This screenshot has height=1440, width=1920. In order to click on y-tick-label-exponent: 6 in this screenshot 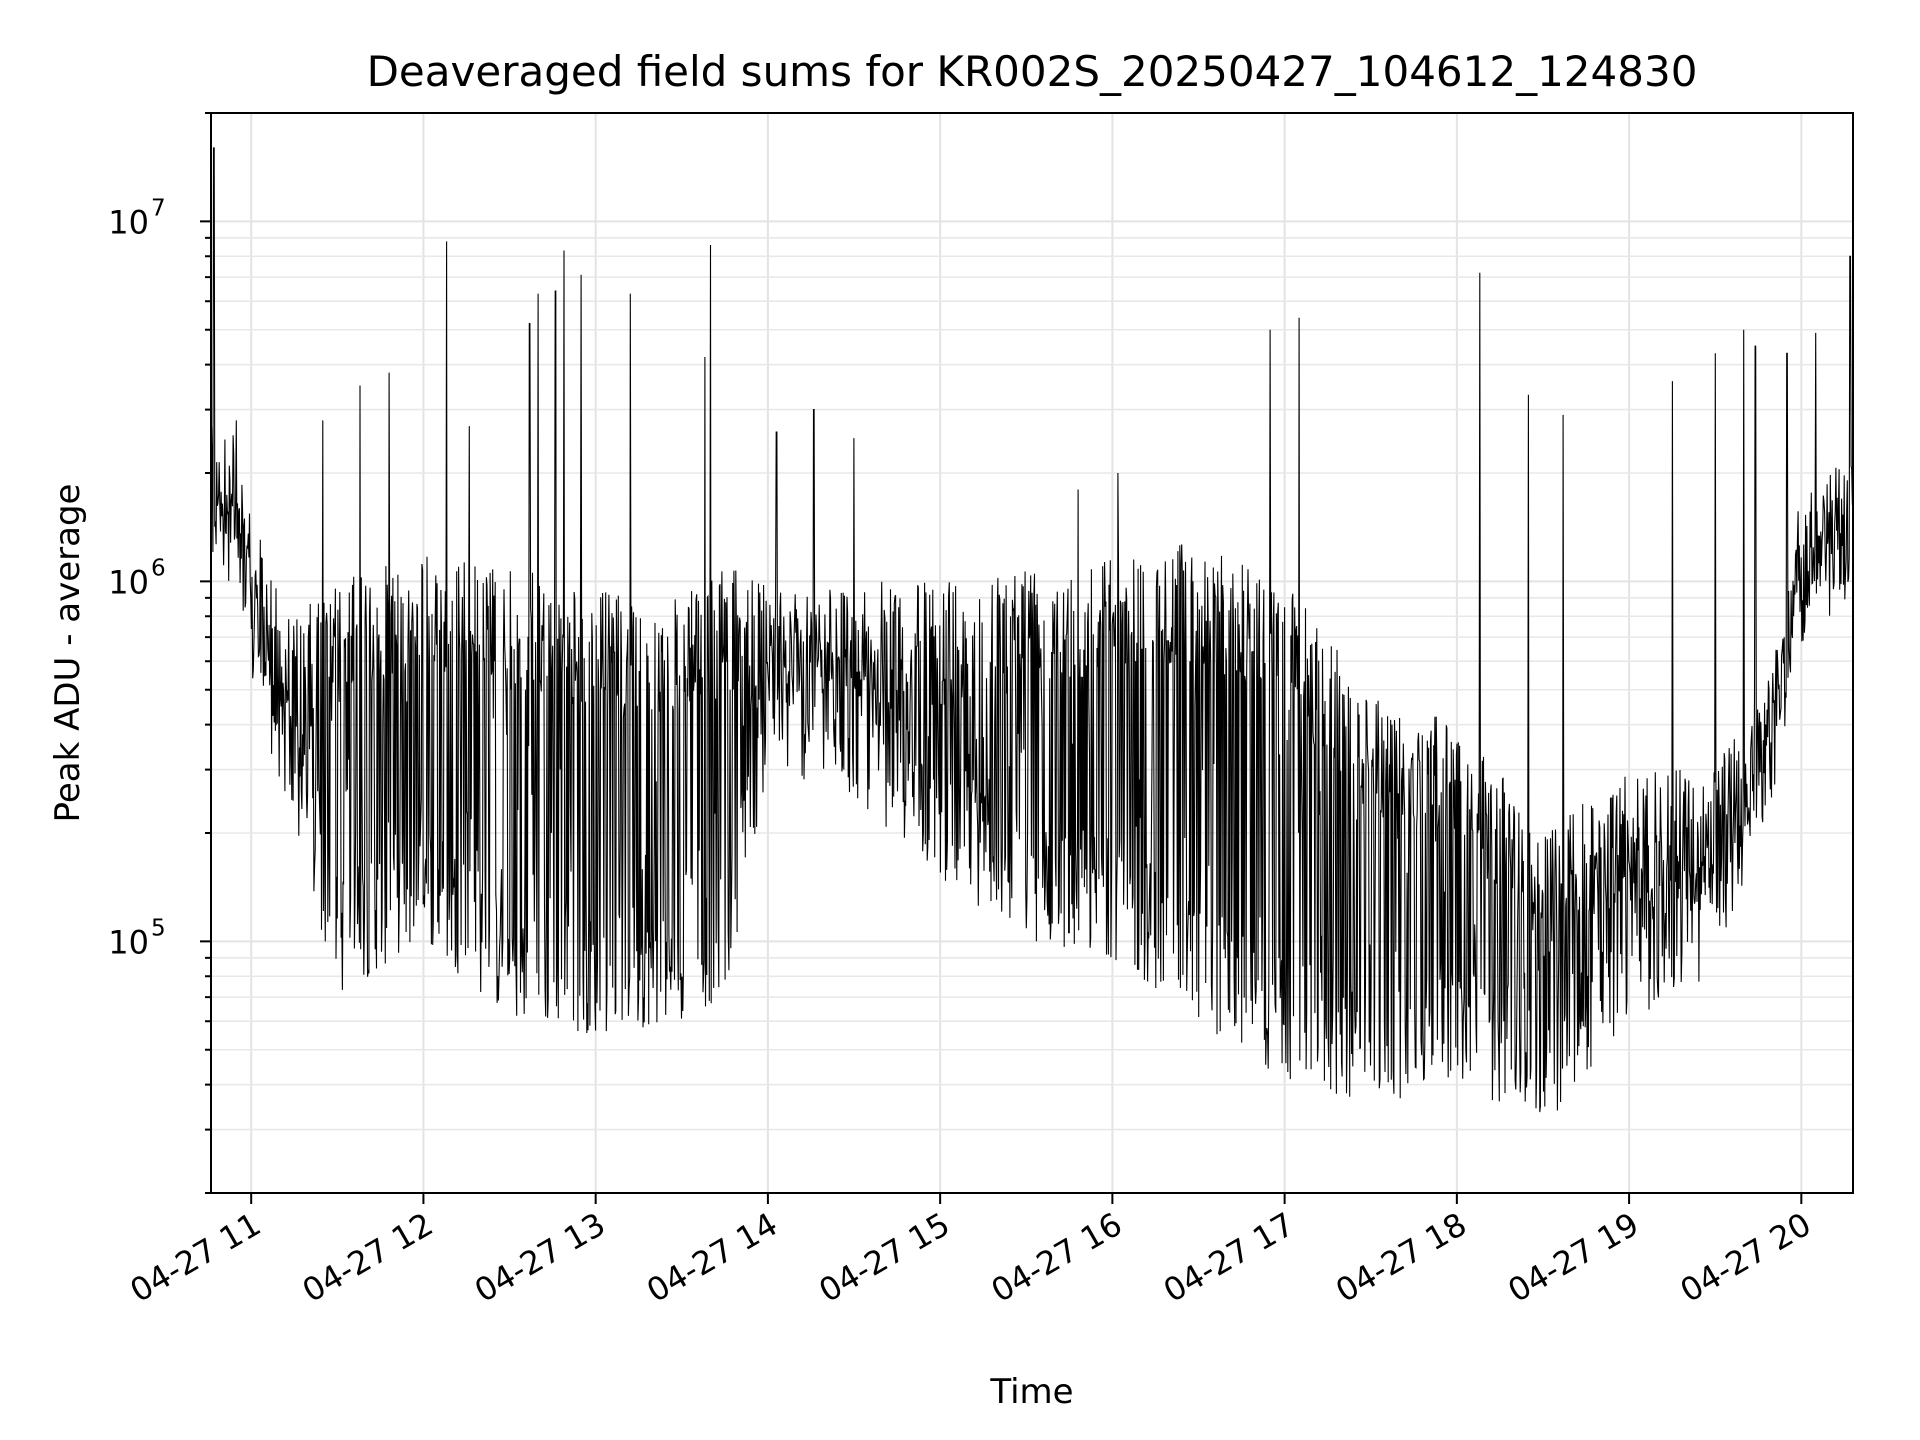, I will do `click(158, 568)`.